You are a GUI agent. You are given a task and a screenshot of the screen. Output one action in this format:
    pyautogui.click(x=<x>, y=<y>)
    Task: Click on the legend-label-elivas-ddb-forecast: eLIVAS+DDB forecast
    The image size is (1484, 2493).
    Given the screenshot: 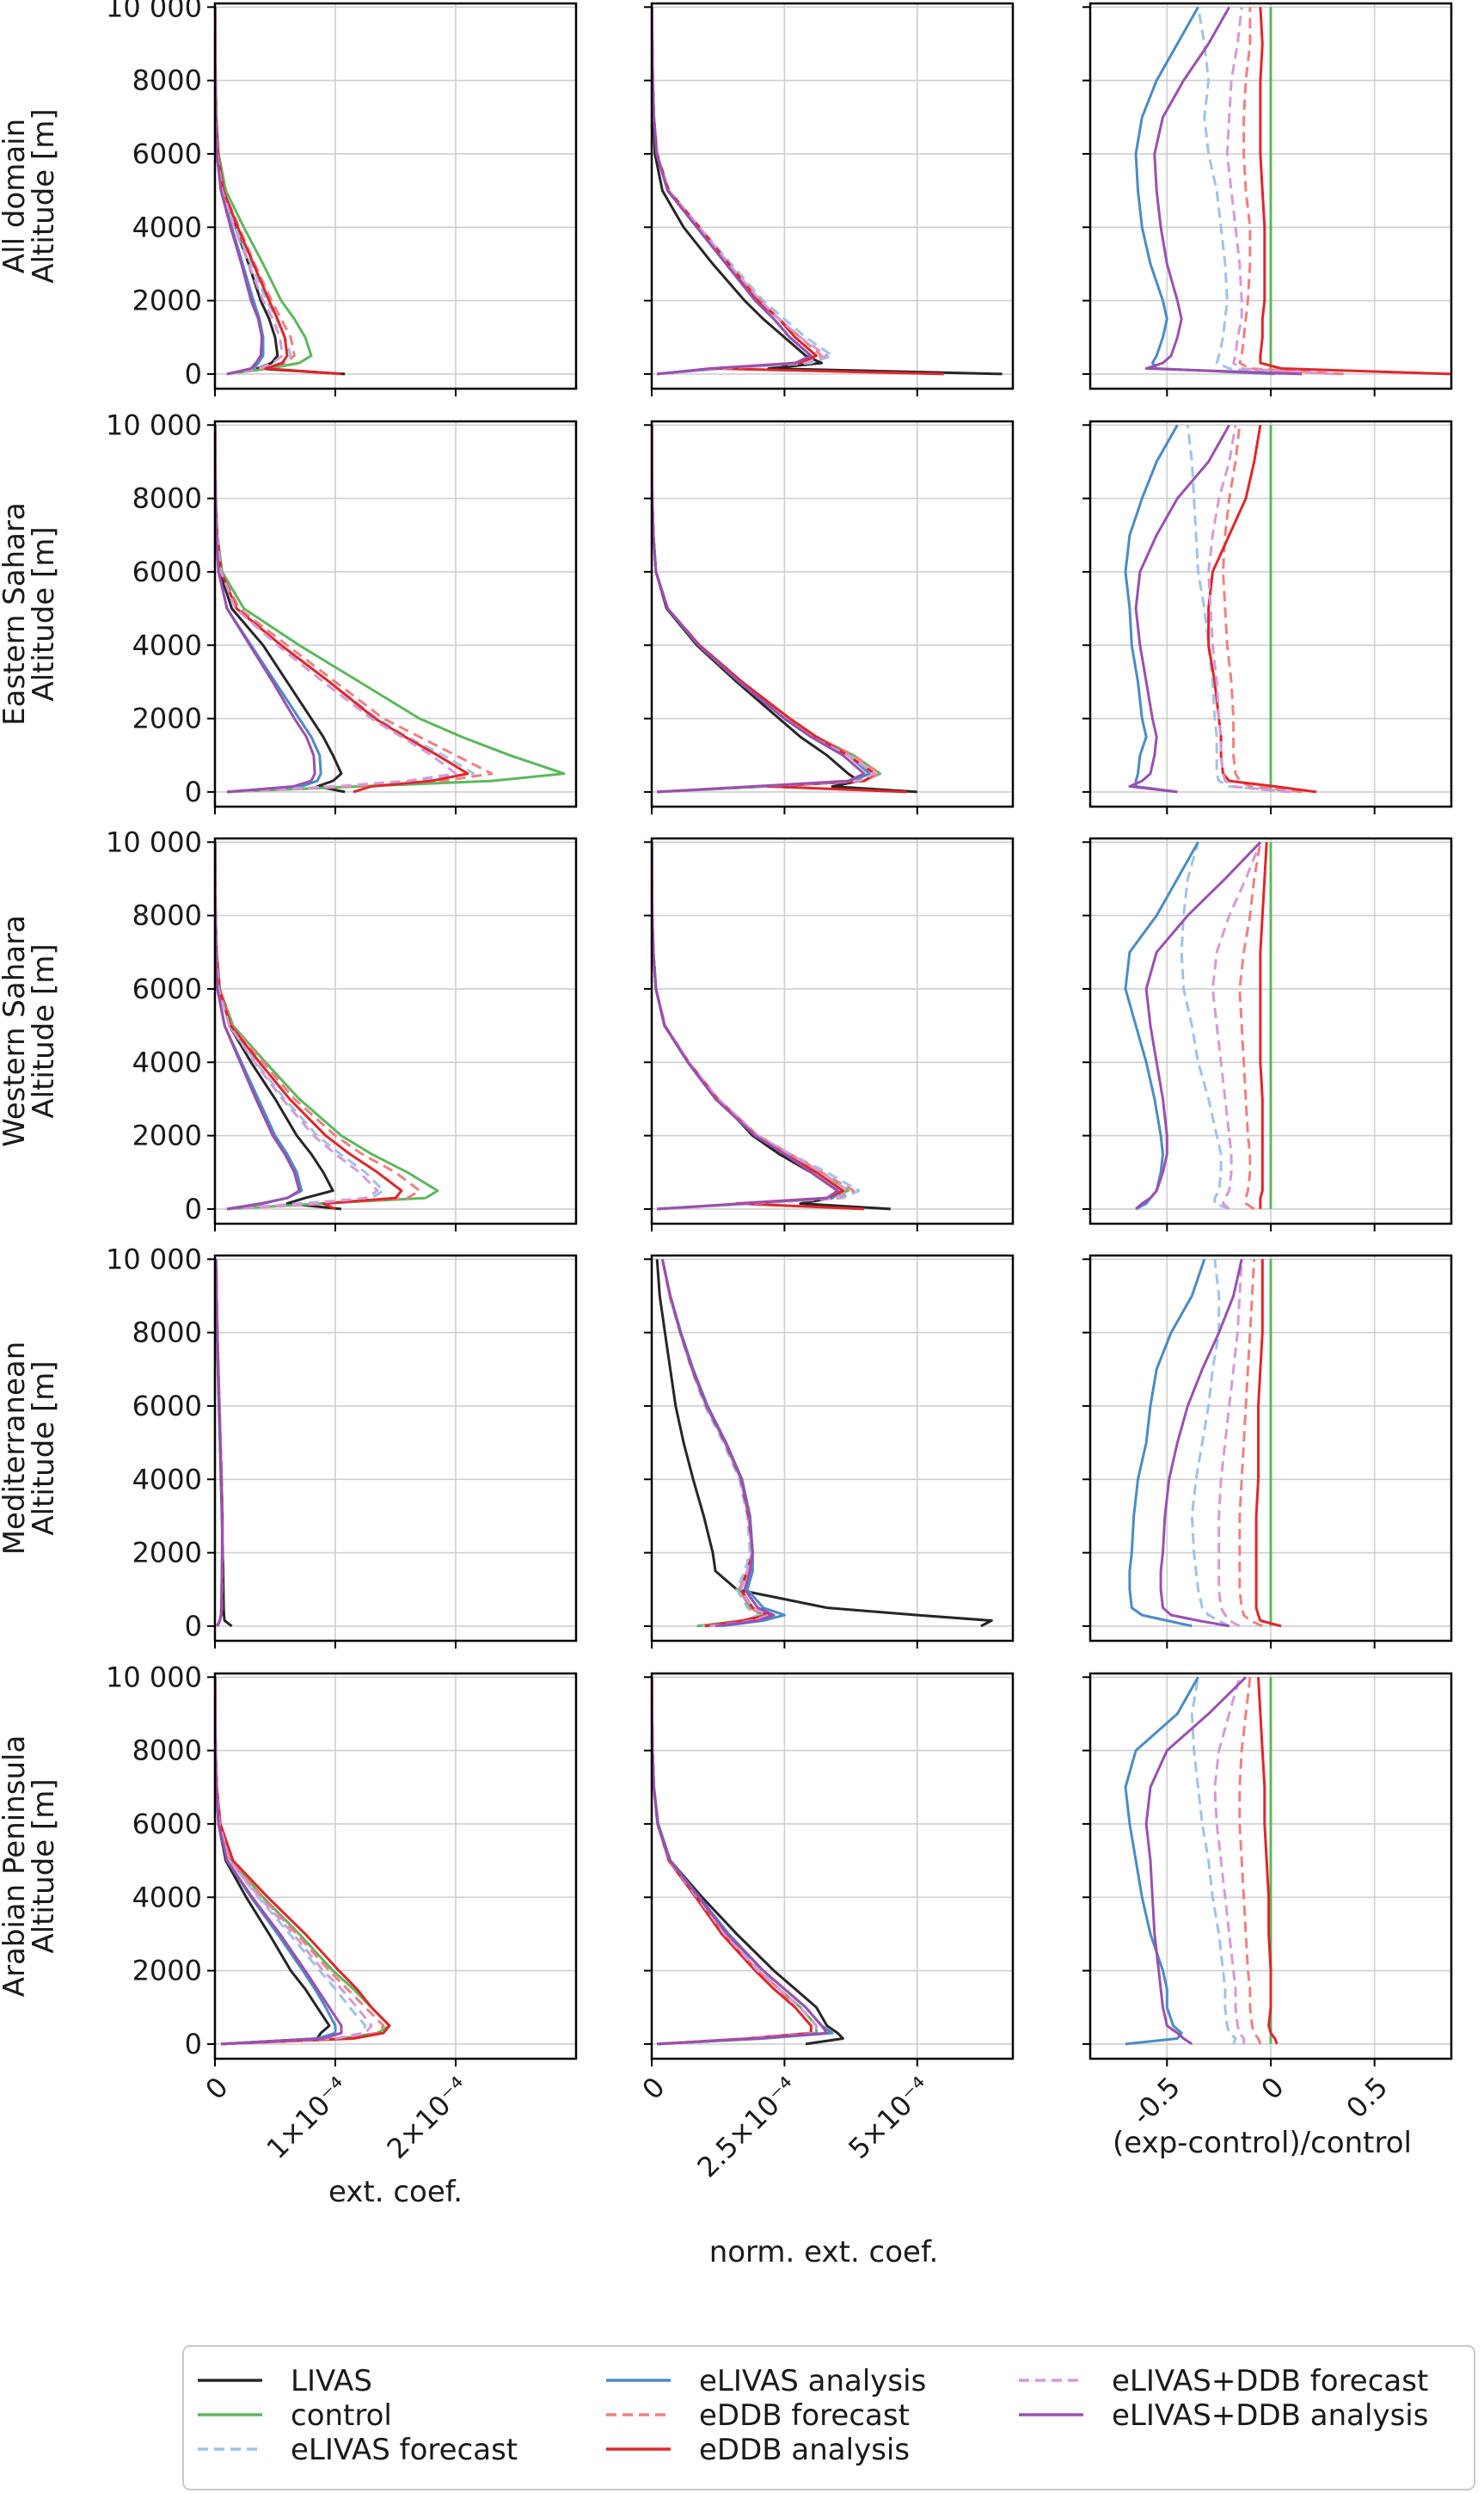 What is the action you would take?
    pyautogui.click(x=1270, y=2381)
    